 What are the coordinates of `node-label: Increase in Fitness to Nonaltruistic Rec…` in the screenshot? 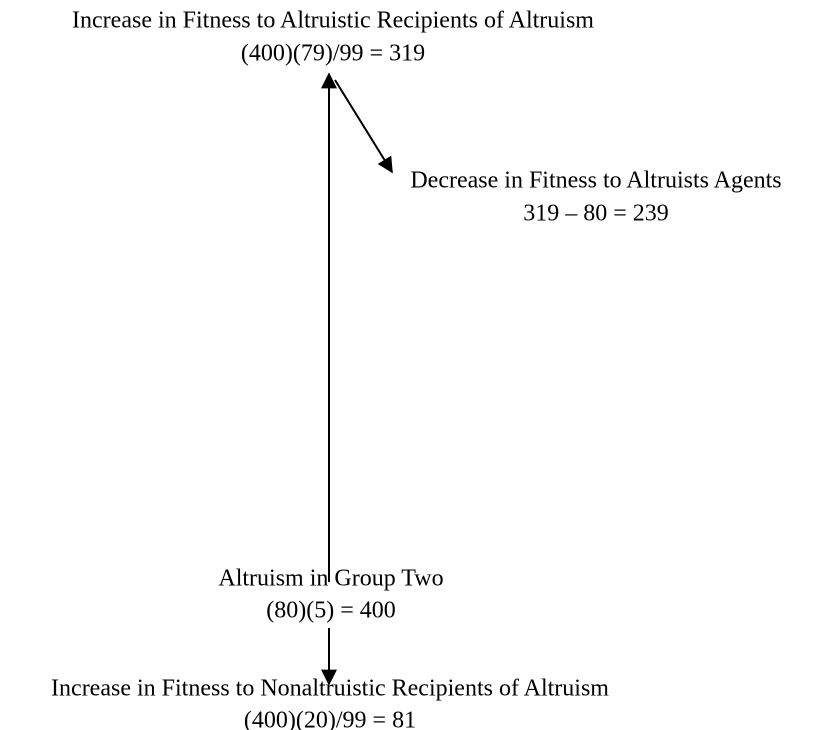 It's located at (330, 689).